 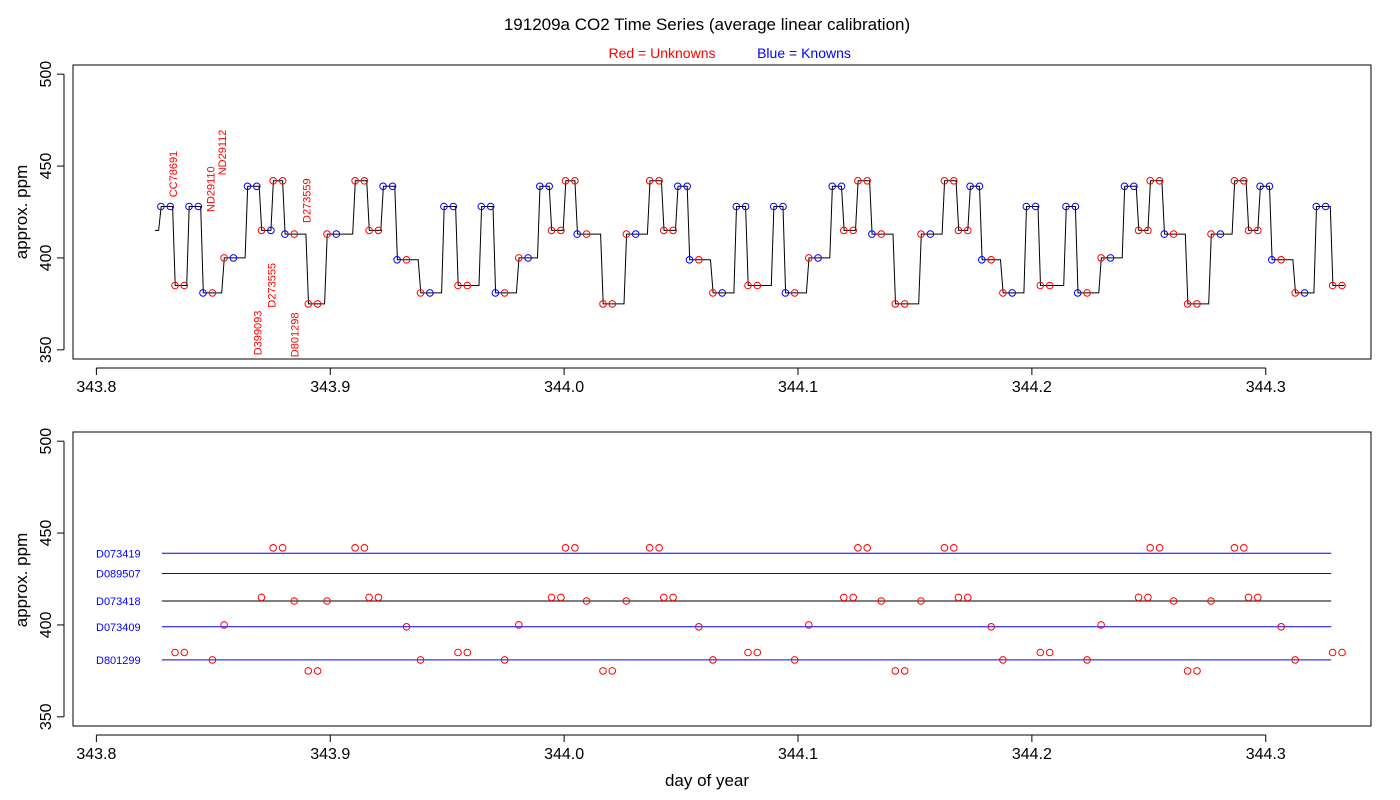 I want to click on tank-id-annotation: D399093, so click(x=258, y=333).